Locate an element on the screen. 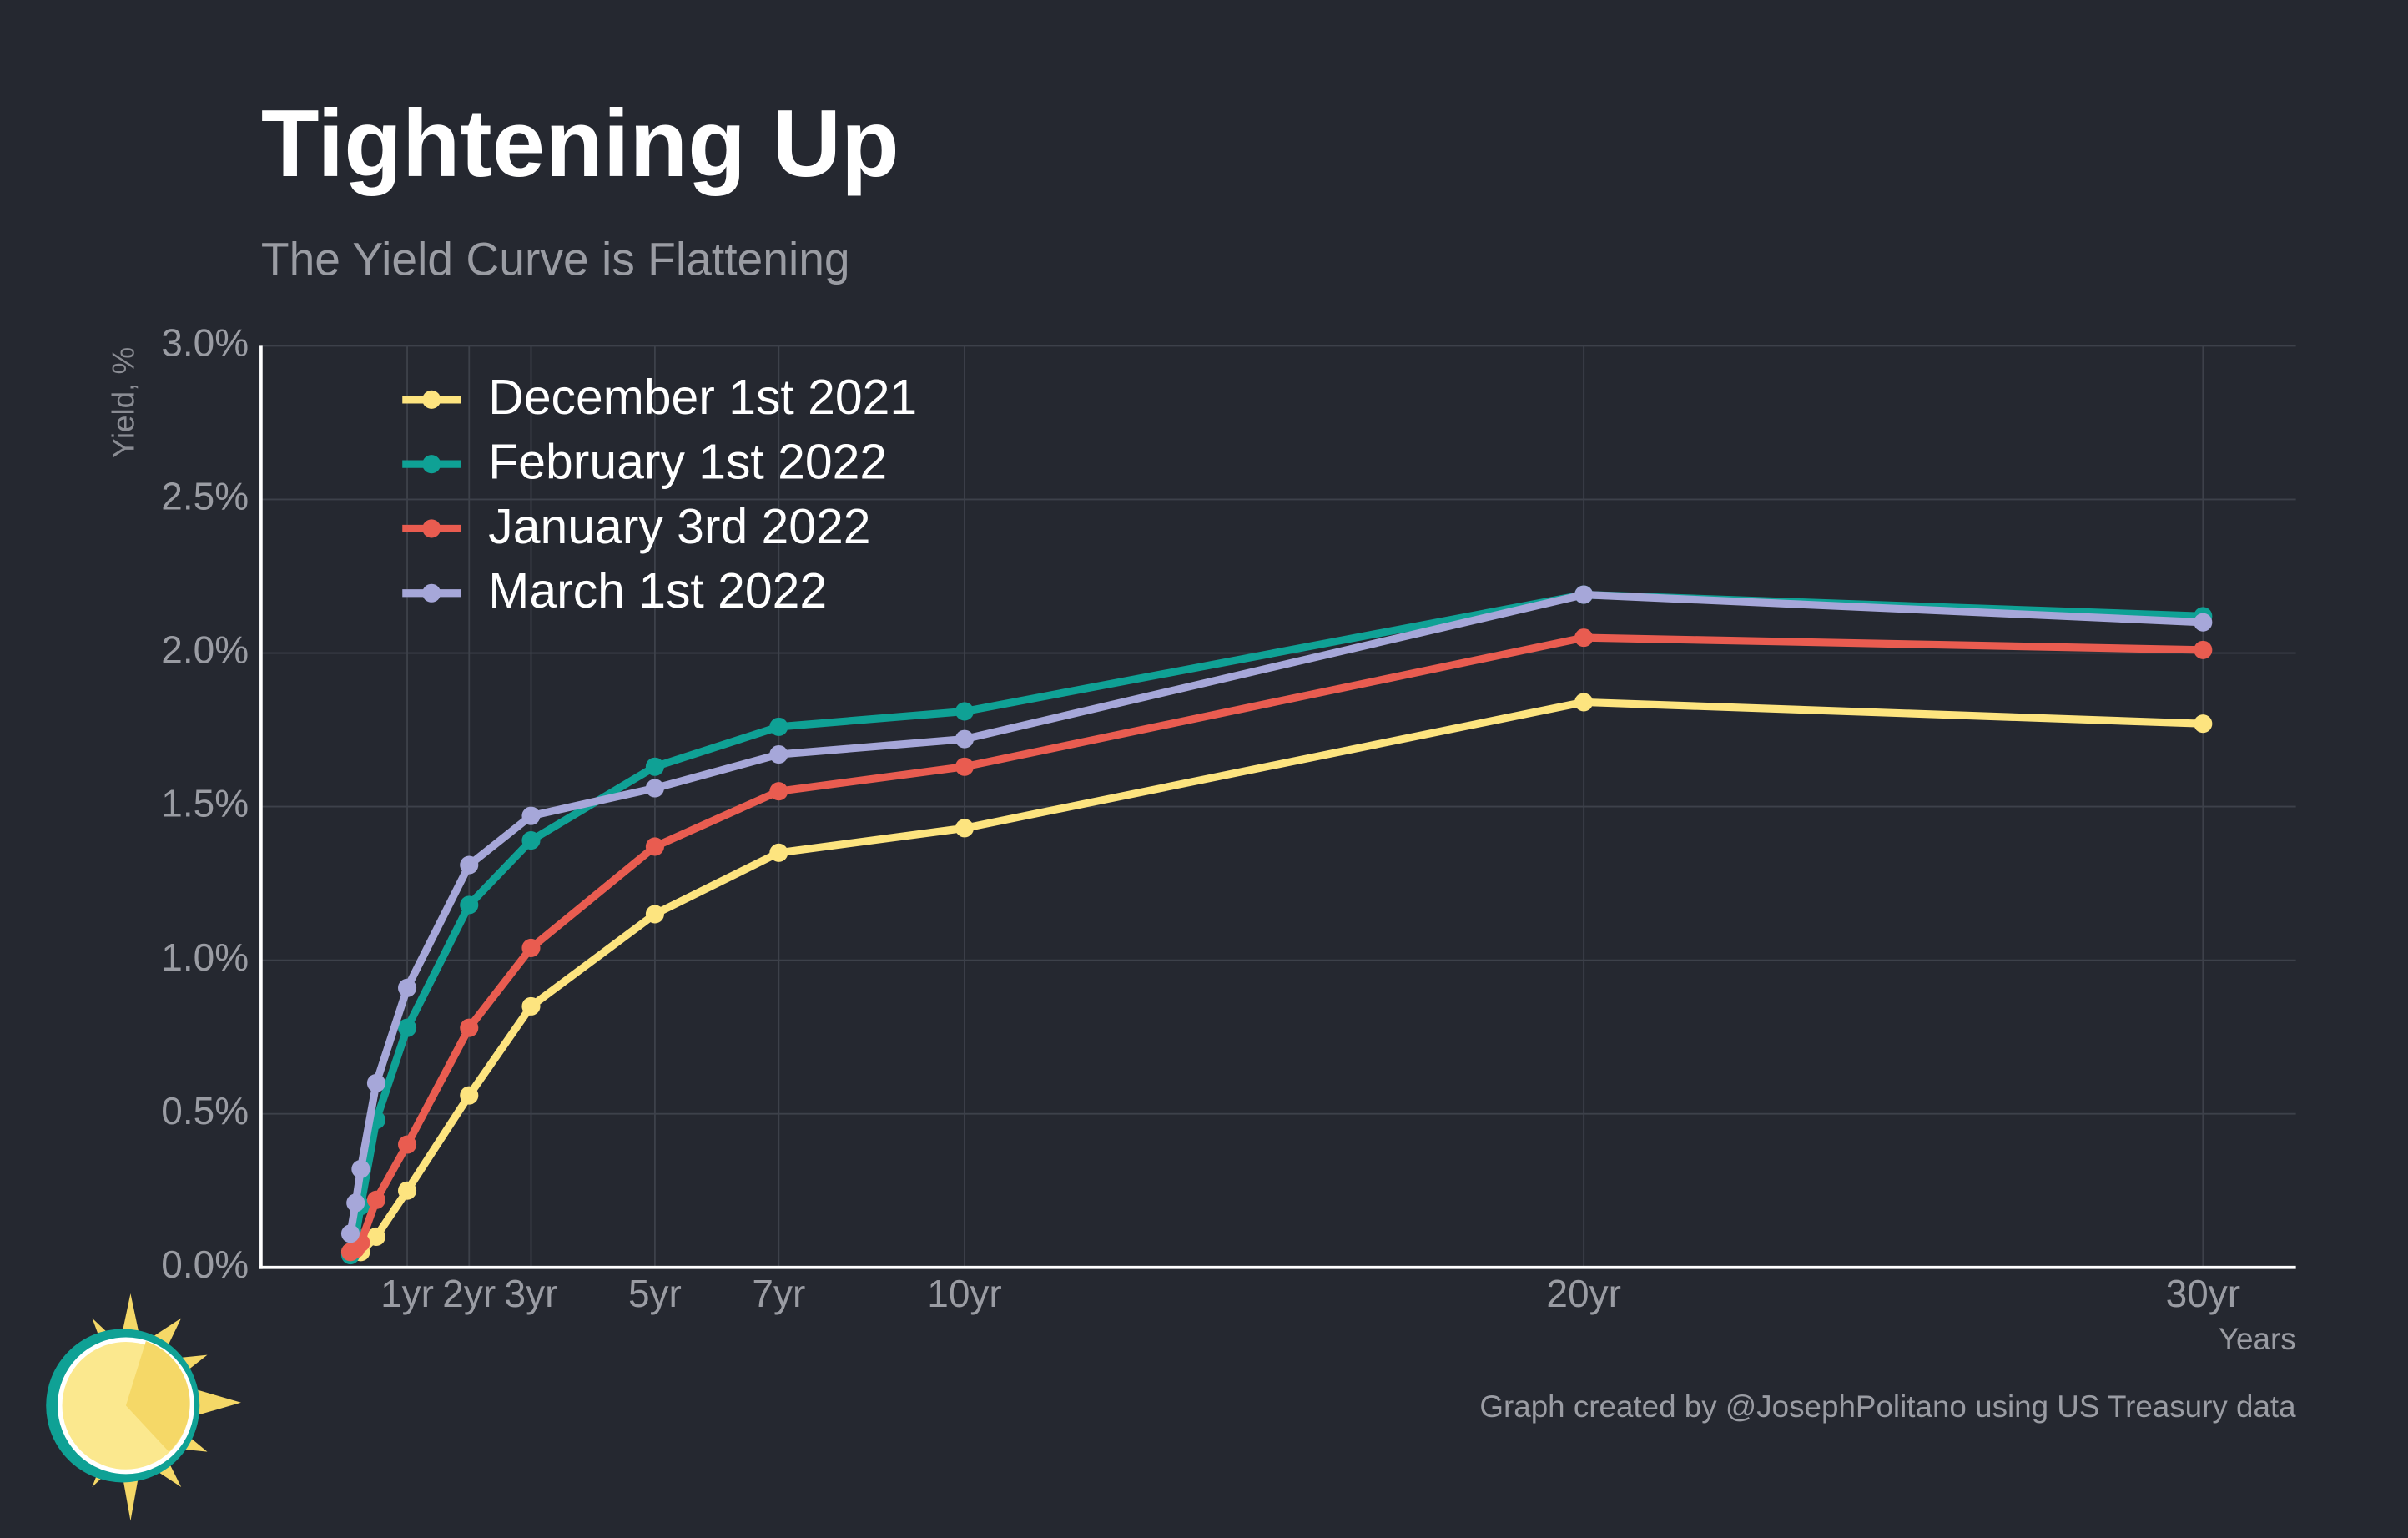  x-tick-label: 7yr is located at coordinates (778, 1293).